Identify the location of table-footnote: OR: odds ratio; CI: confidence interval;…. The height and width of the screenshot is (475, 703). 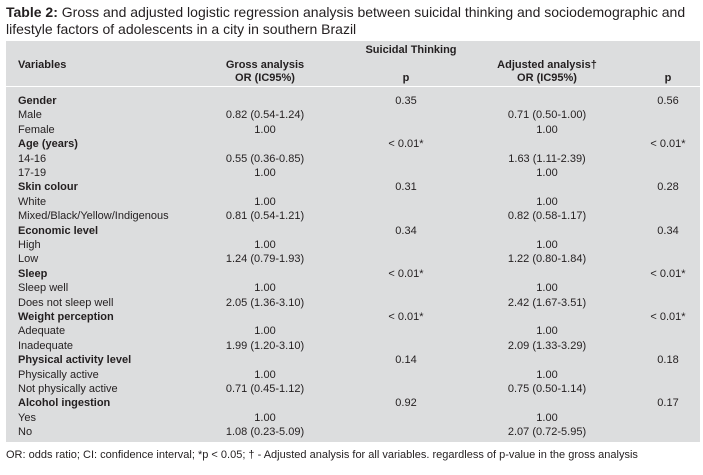
(322, 455).